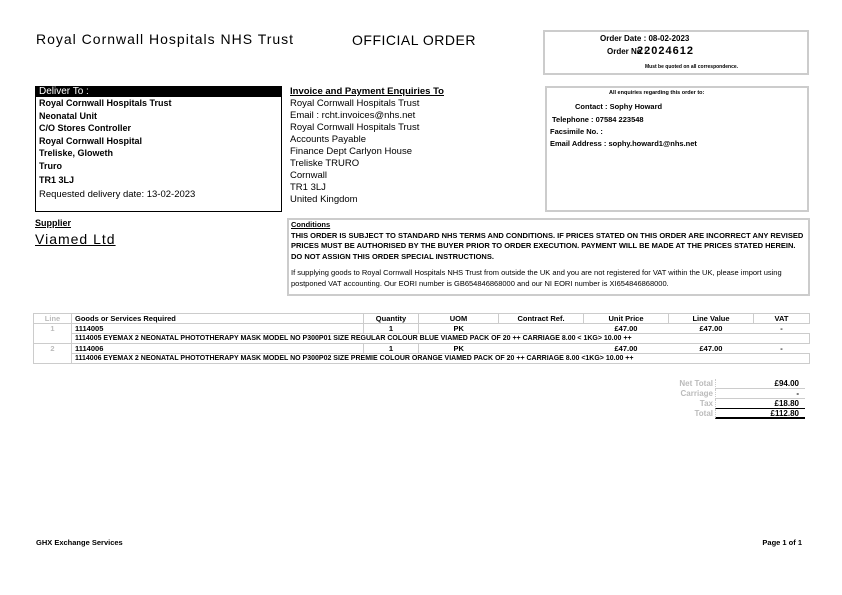  I want to click on net-total-value: £94.00, so click(760, 384).